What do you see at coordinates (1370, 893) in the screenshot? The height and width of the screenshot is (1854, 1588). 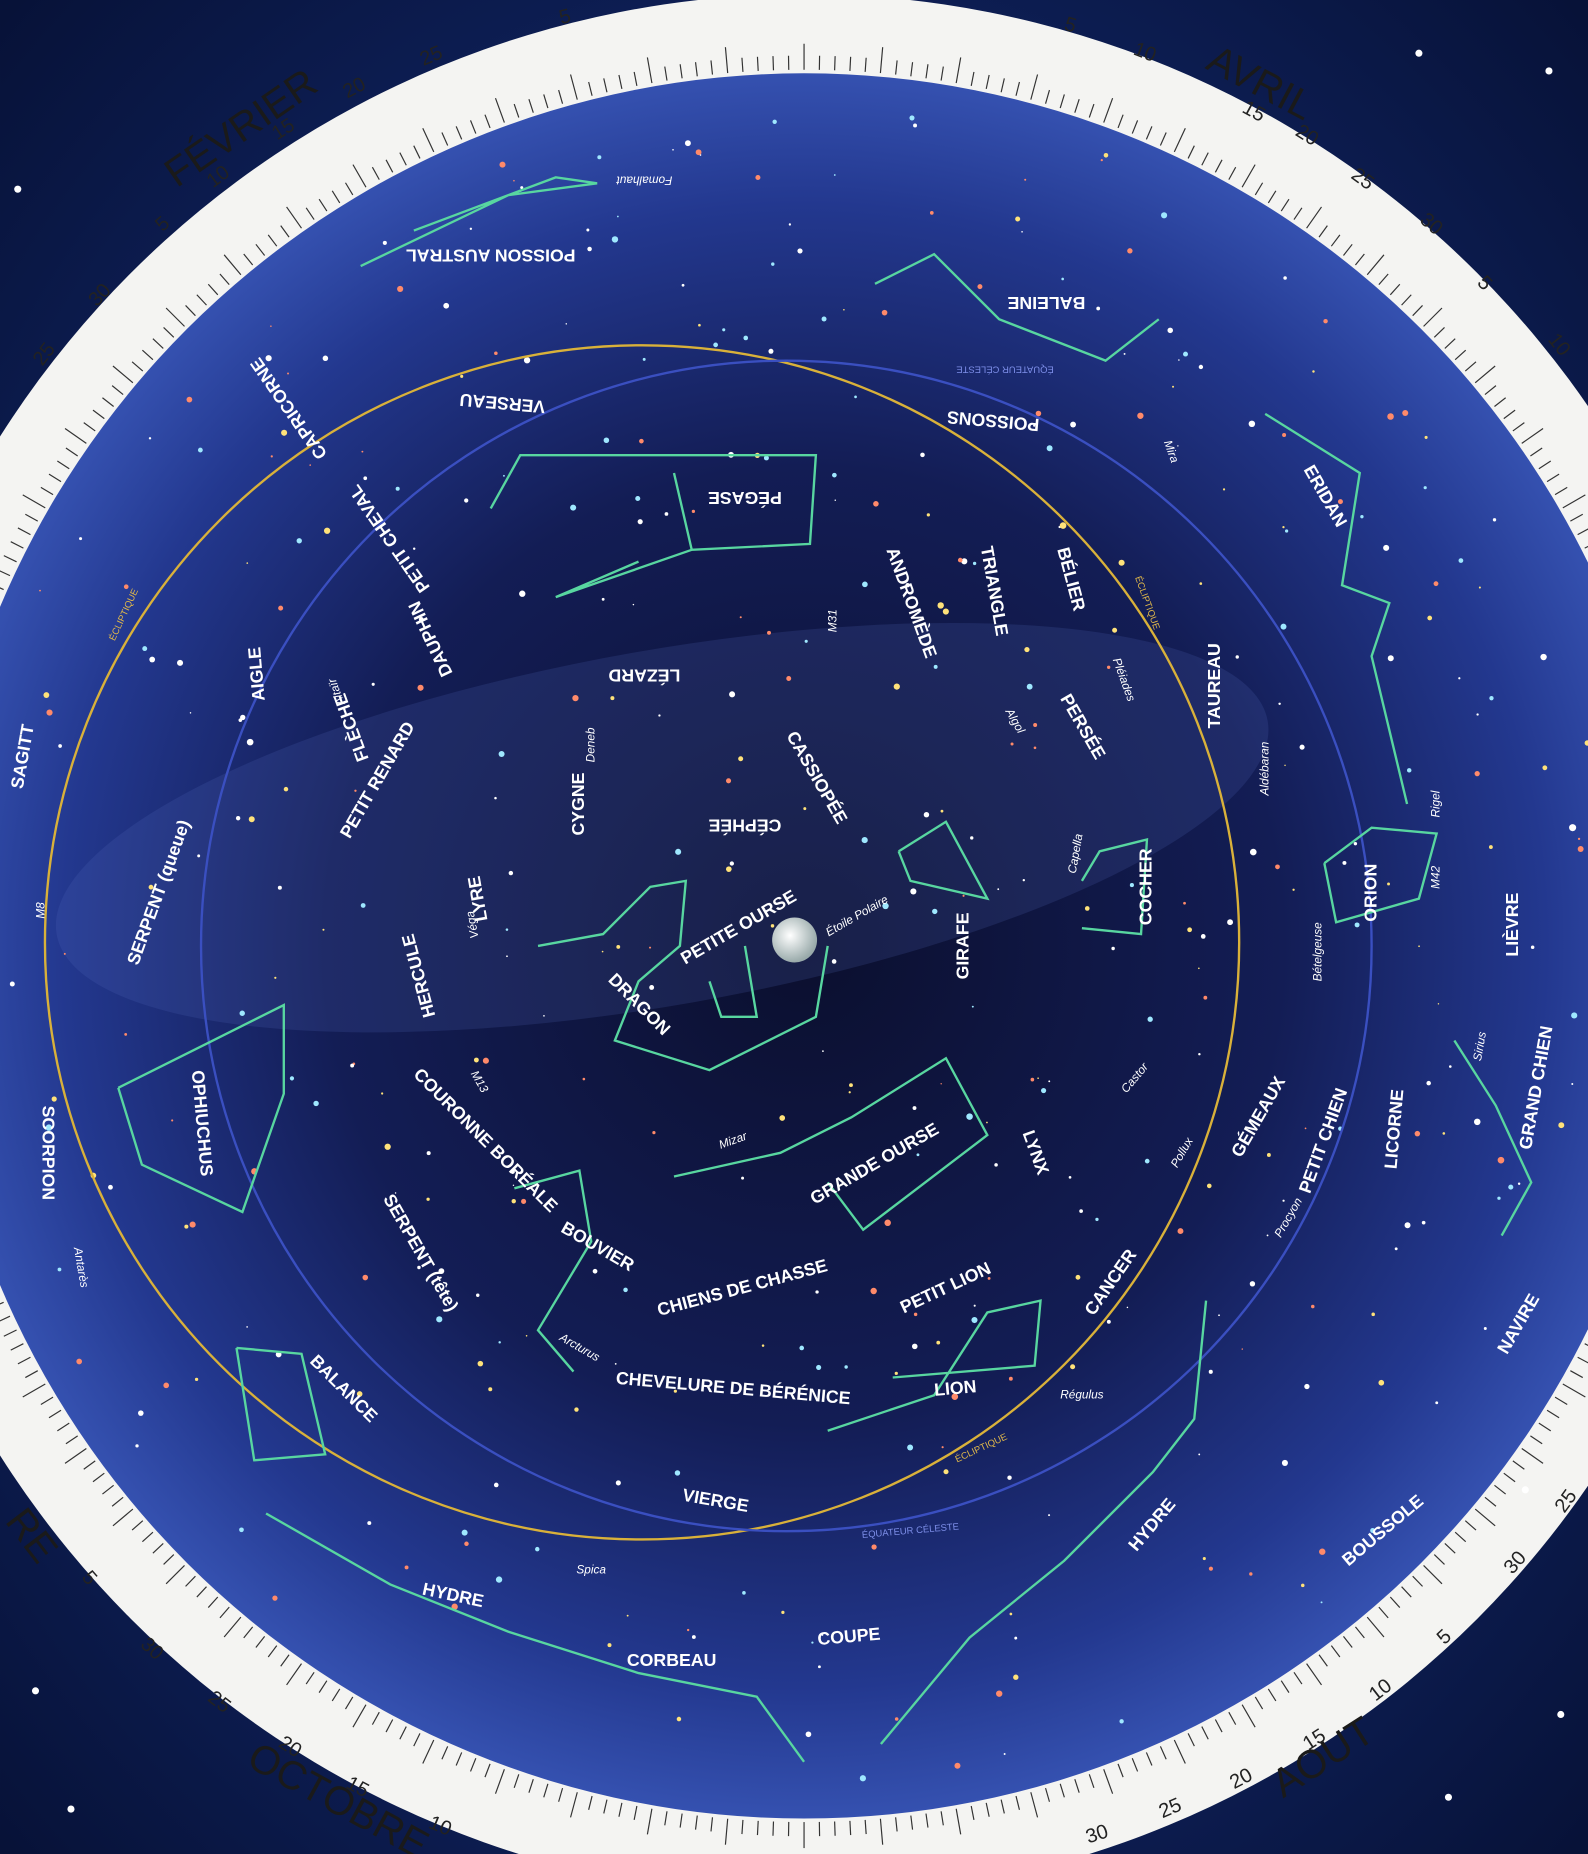 I see `constellation-label: ORION` at bounding box center [1370, 893].